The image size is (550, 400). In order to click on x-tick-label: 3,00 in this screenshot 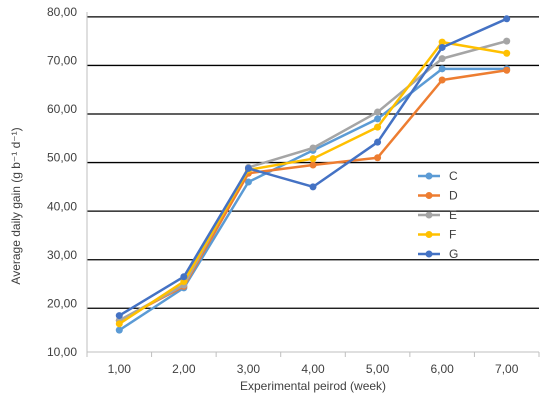, I will do `click(249, 369)`.